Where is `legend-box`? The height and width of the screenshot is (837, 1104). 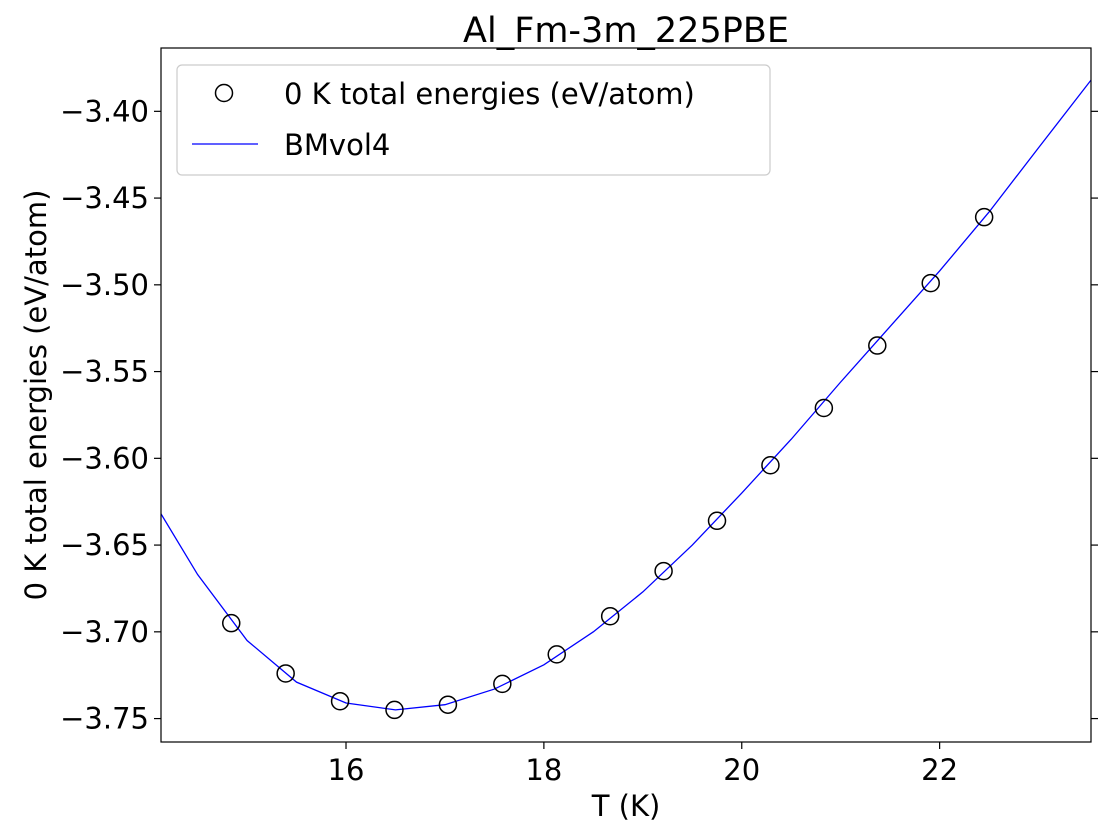
legend-box is located at coordinates (473, 120).